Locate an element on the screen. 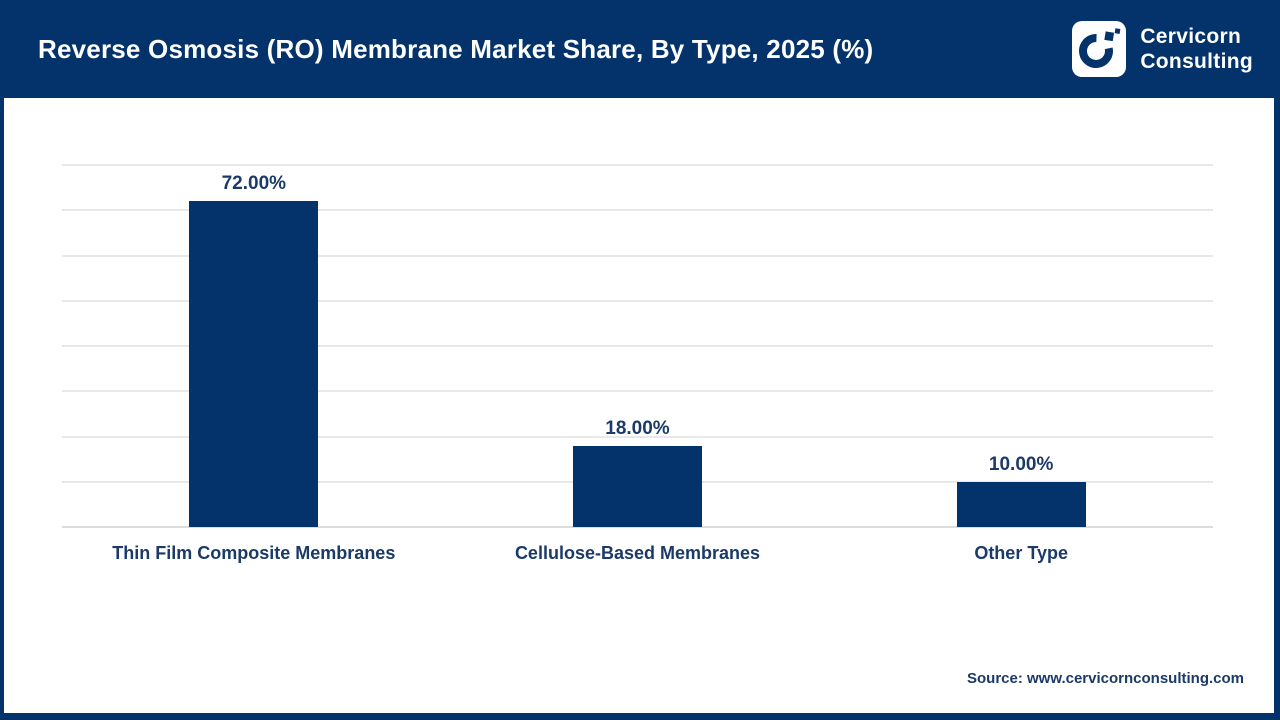 This screenshot has height=720, width=1280. brand-logo: Cervicorn Consulting is located at coordinates (1162, 49).